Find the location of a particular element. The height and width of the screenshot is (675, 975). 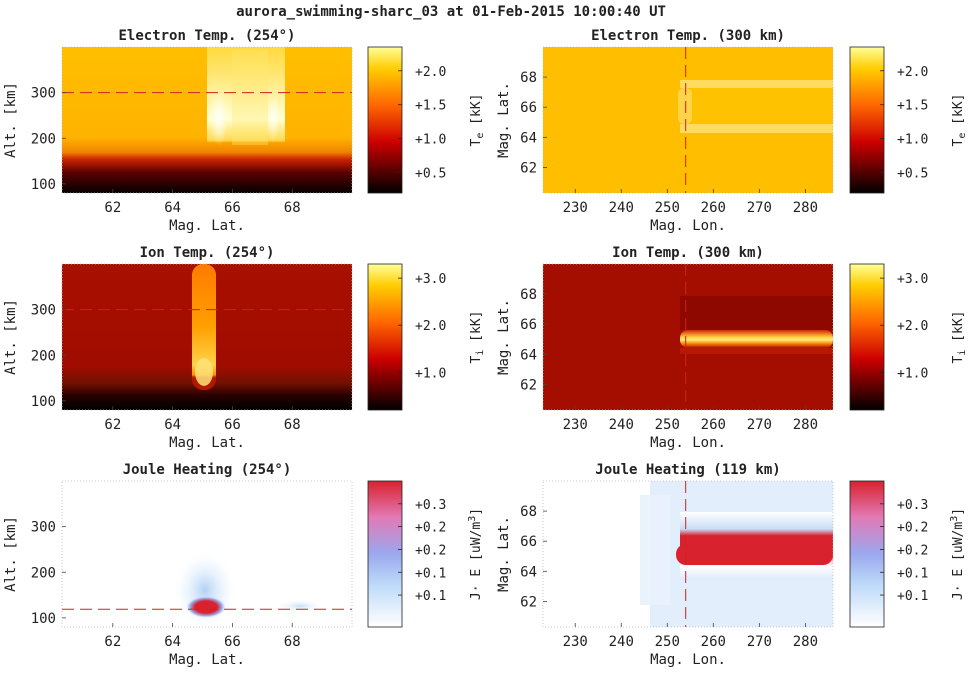

panel-title: Electron Temp. (254°) is located at coordinates (206, 36).